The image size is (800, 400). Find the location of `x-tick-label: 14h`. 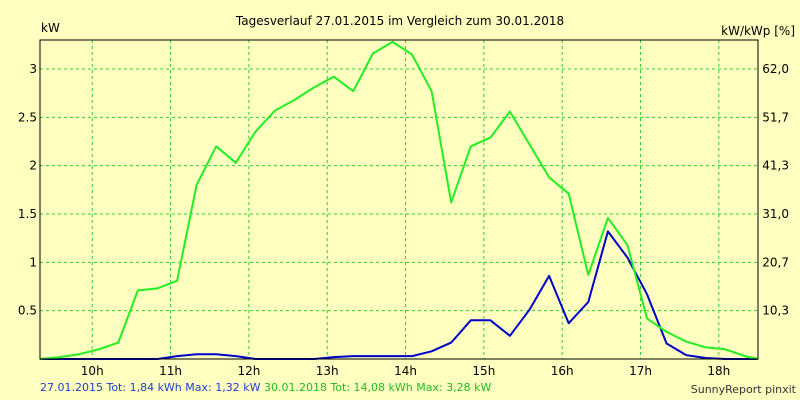

x-tick-label: 14h is located at coordinates (405, 371).